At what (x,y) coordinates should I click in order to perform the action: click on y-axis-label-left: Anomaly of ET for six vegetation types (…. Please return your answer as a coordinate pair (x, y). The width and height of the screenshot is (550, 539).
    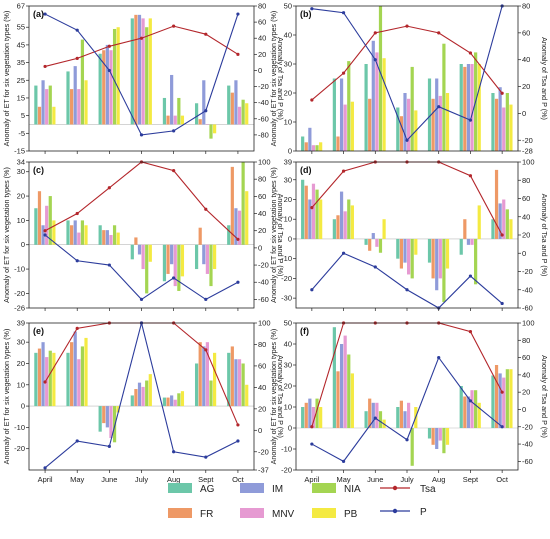
    Looking at the image, I should click on (273, 79).